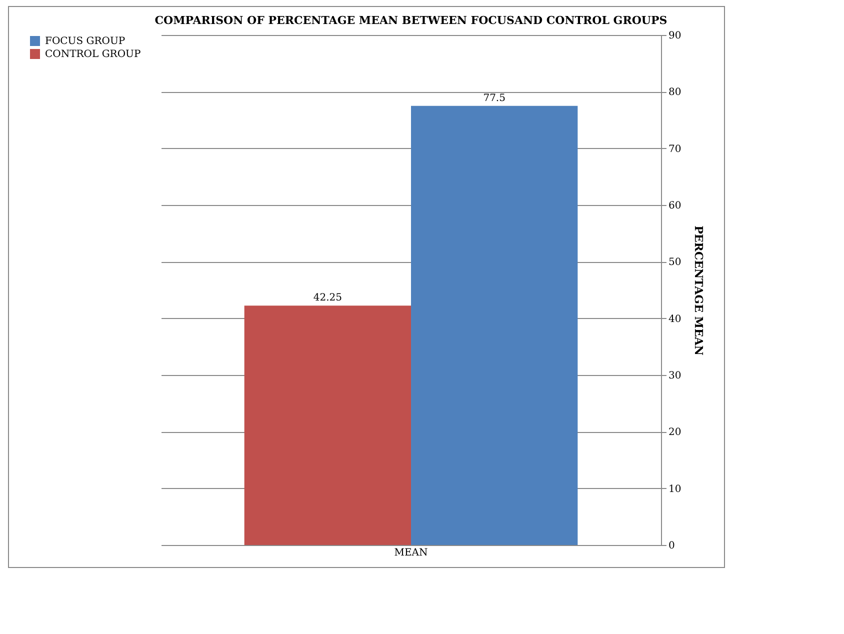  I want to click on y-tick-label: 20, so click(675, 432).